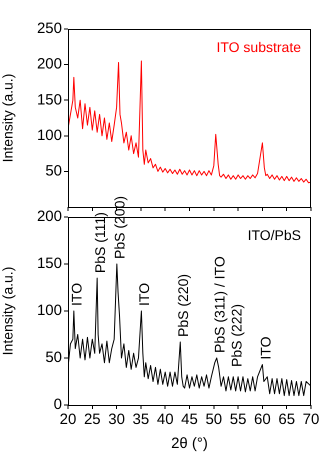 Image resolution: width=322 pixels, height=453 pixels. What do you see at coordinates (262, 419) in the screenshot?
I see `x-tick-label: 60` at bounding box center [262, 419].